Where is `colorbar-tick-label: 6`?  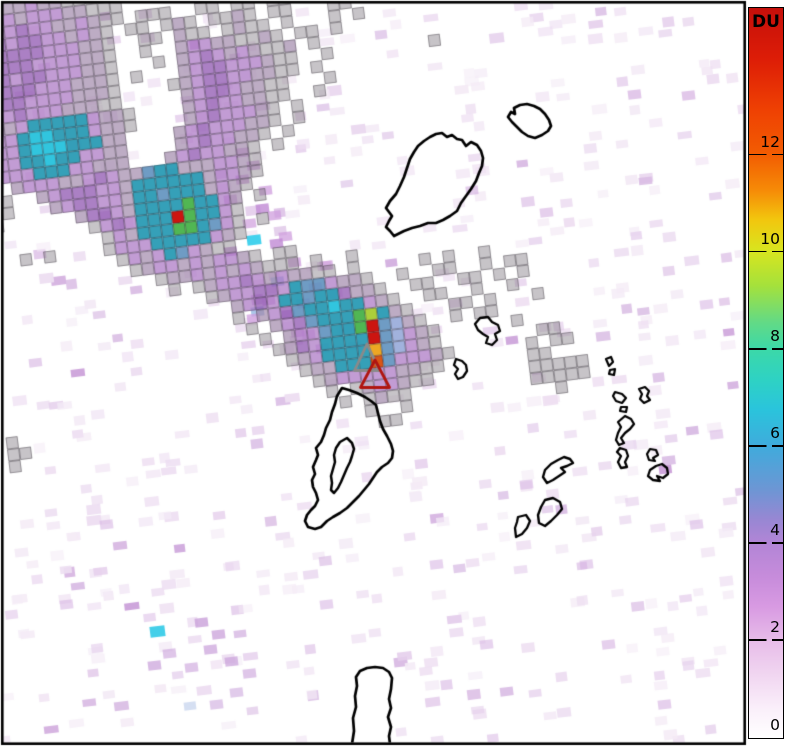 colorbar-tick-label: 6 is located at coordinates (775, 433).